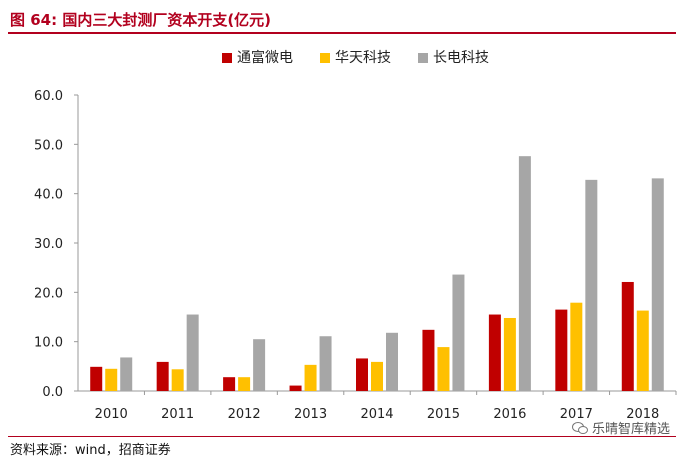 The width and height of the screenshot is (684, 459). What do you see at coordinates (48, 293) in the screenshot?
I see `y-tick-label: 20.0` at bounding box center [48, 293].